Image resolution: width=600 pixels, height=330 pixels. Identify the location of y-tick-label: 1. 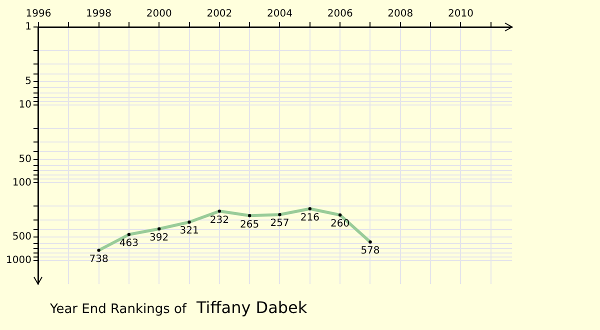
(28, 27).